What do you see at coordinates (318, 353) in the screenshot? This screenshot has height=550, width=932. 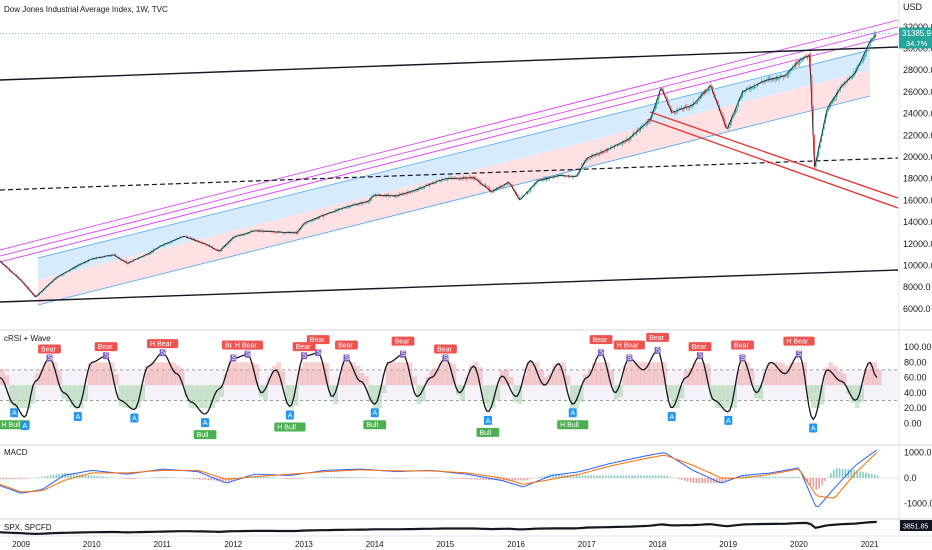 I see `s-badge-label: S` at bounding box center [318, 353].